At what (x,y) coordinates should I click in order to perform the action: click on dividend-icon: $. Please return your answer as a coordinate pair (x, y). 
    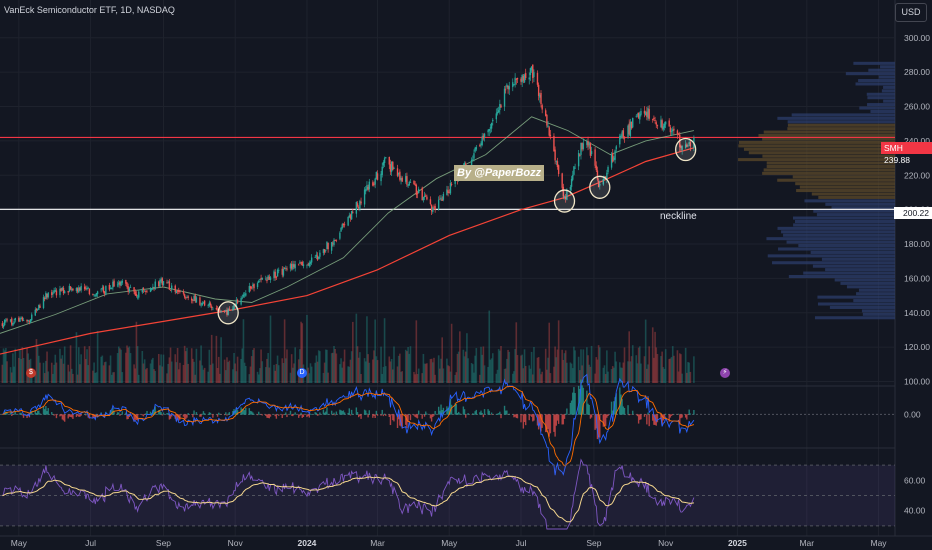
    Looking at the image, I should click on (31, 373).